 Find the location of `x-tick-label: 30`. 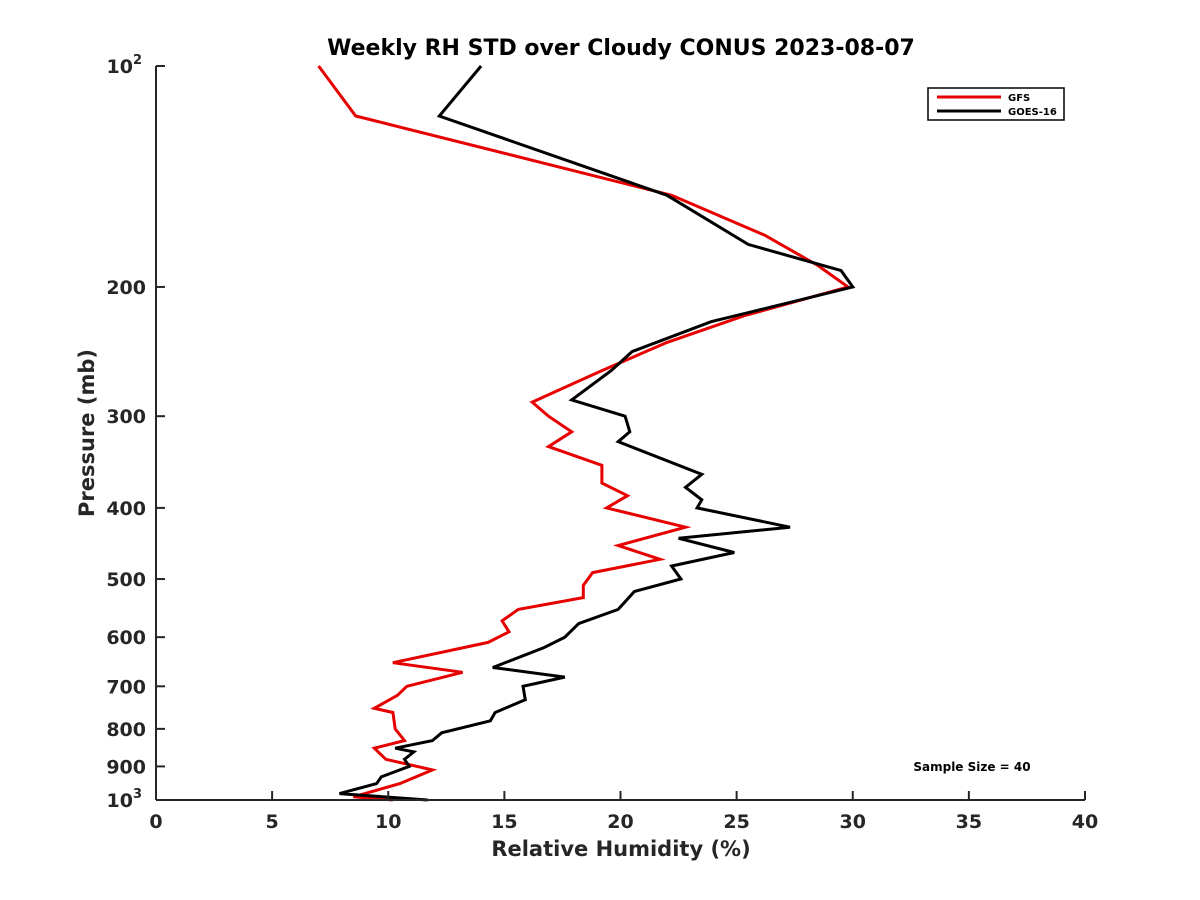

x-tick-label: 30 is located at coordinates (853, 822).